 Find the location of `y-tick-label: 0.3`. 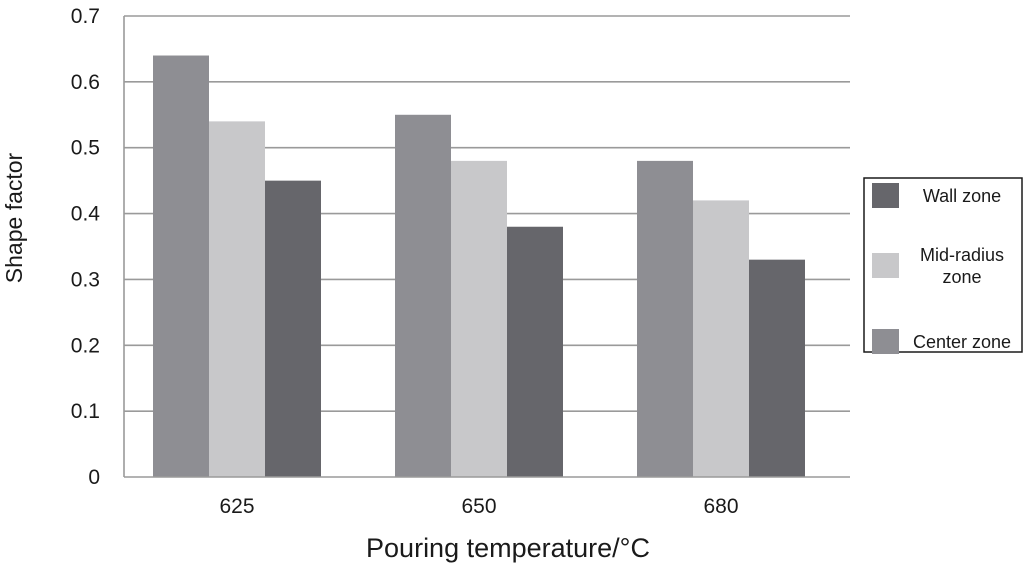

y-tick-label: 0.3 is located at coordinates (85, 279).